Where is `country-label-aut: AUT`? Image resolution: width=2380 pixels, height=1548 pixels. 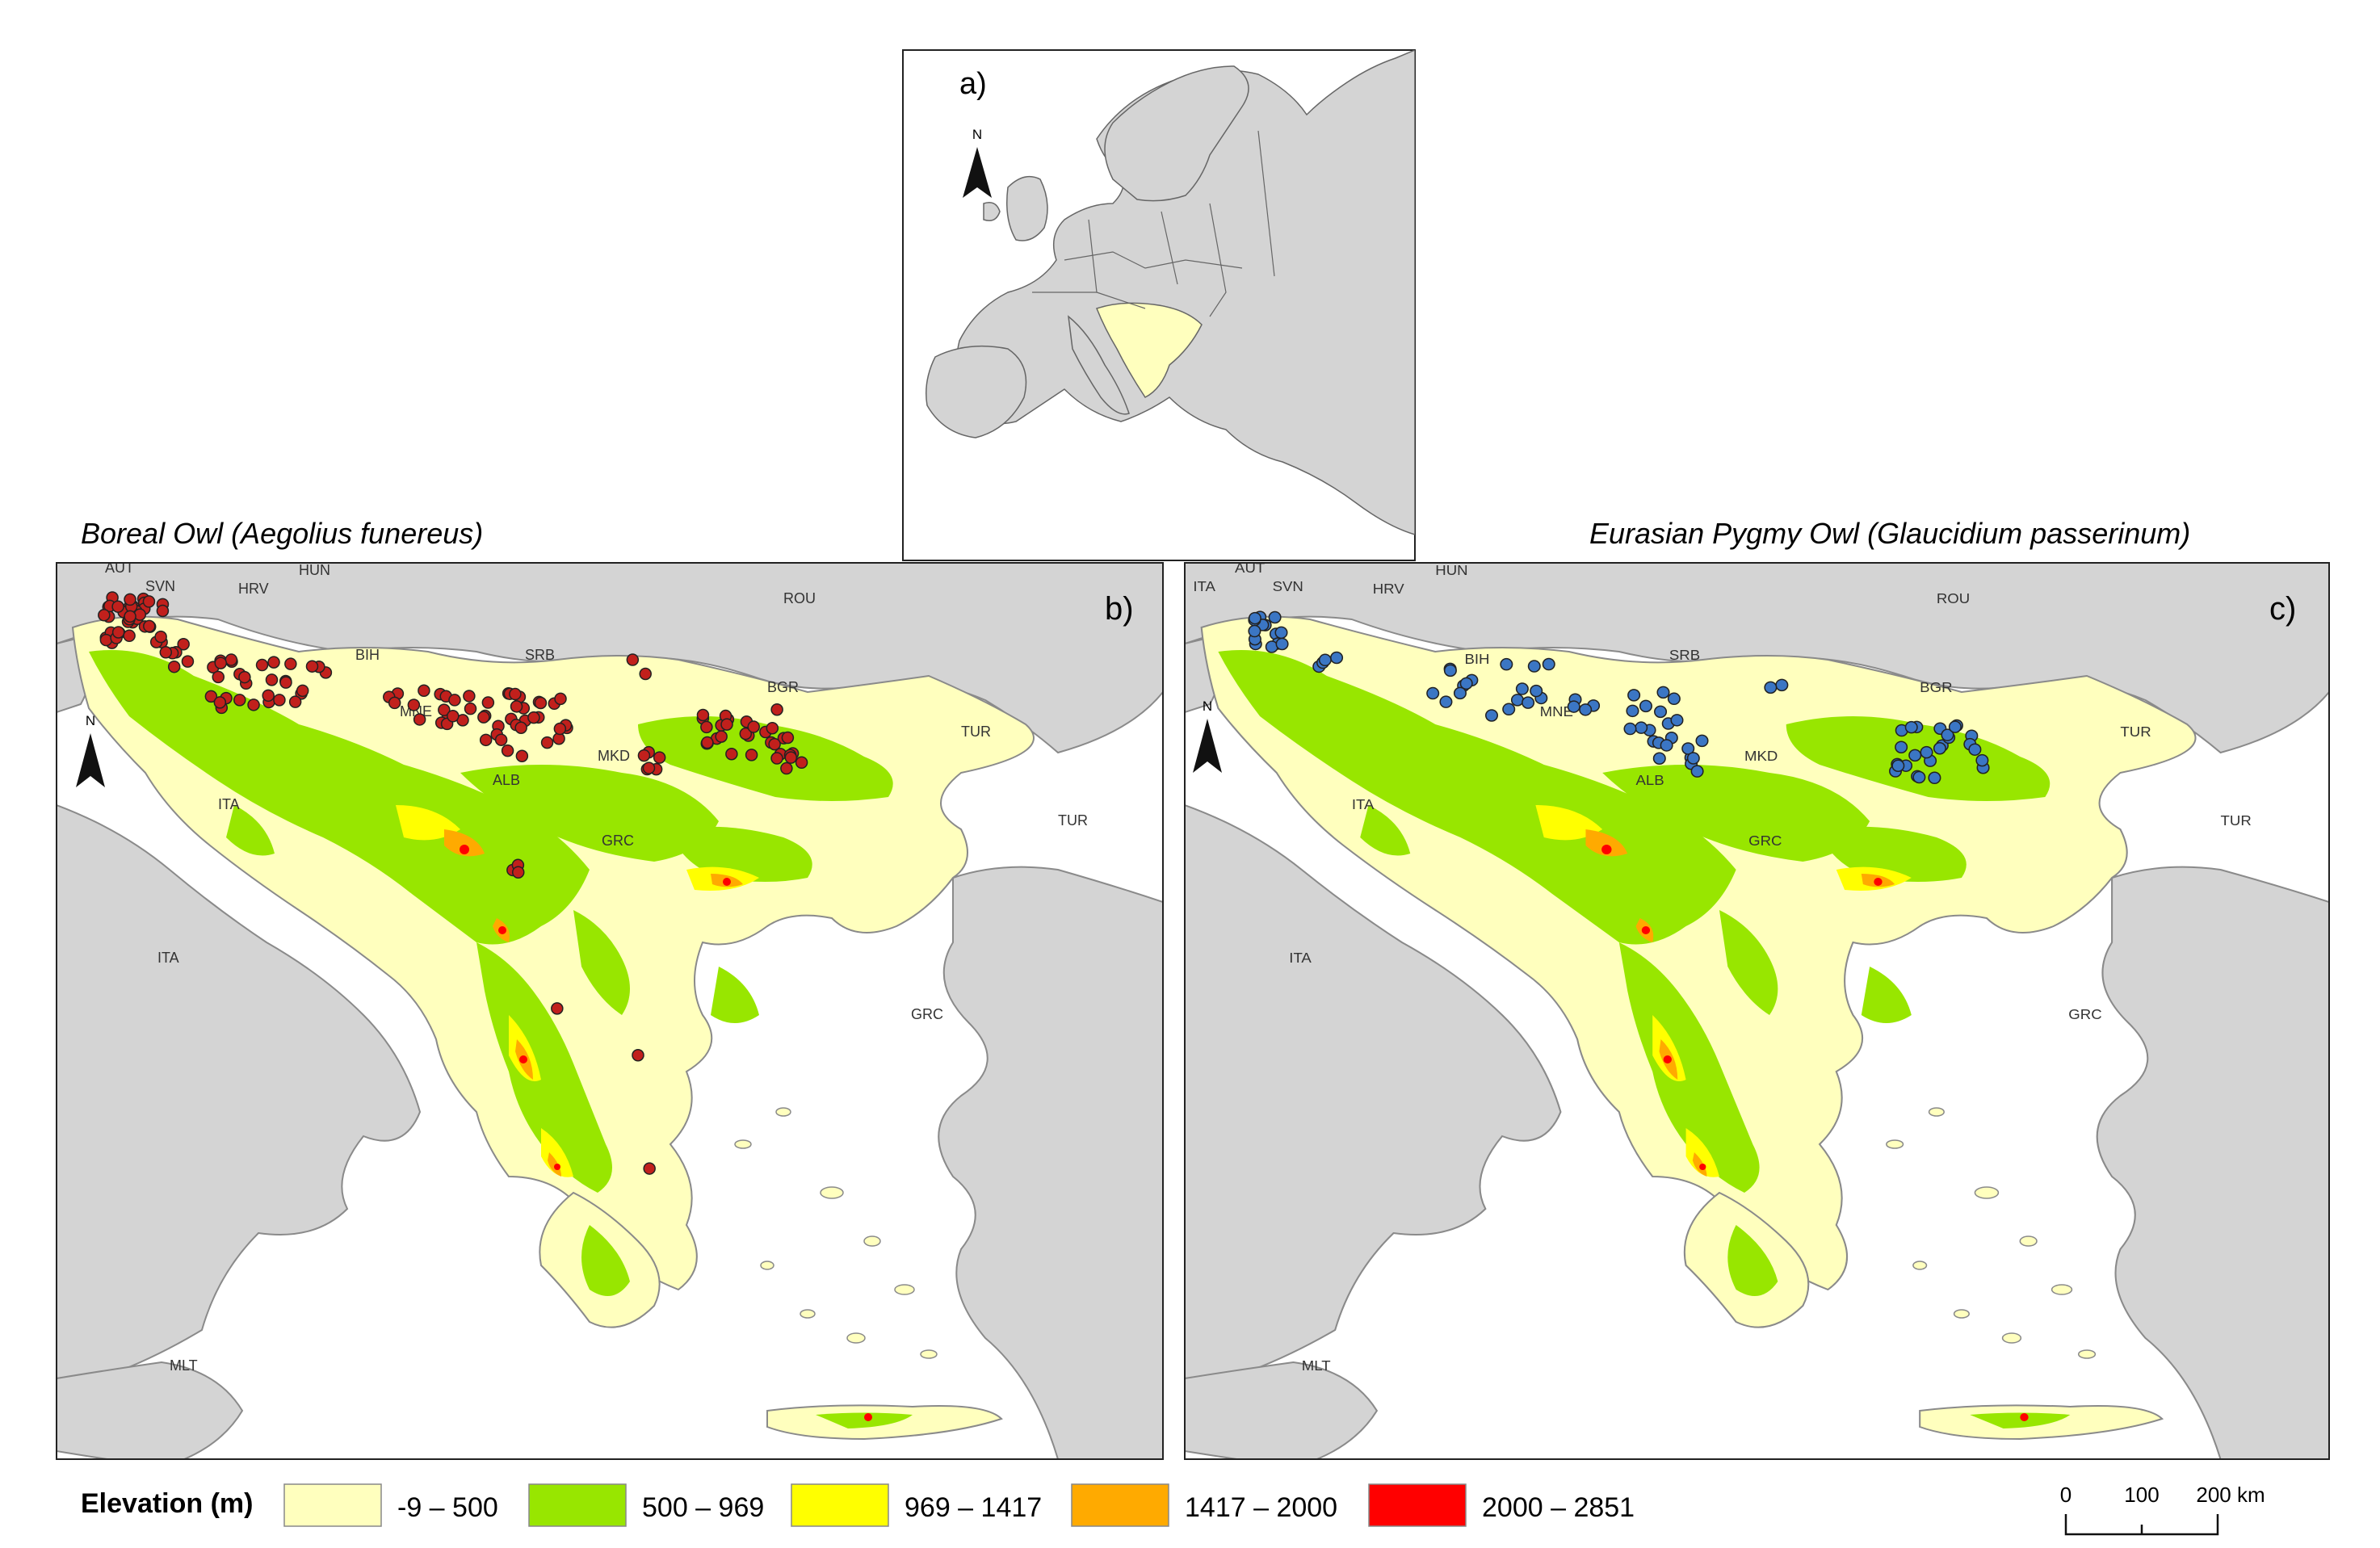 country-label-aut: AUT is located at coordinates (1250, 567).